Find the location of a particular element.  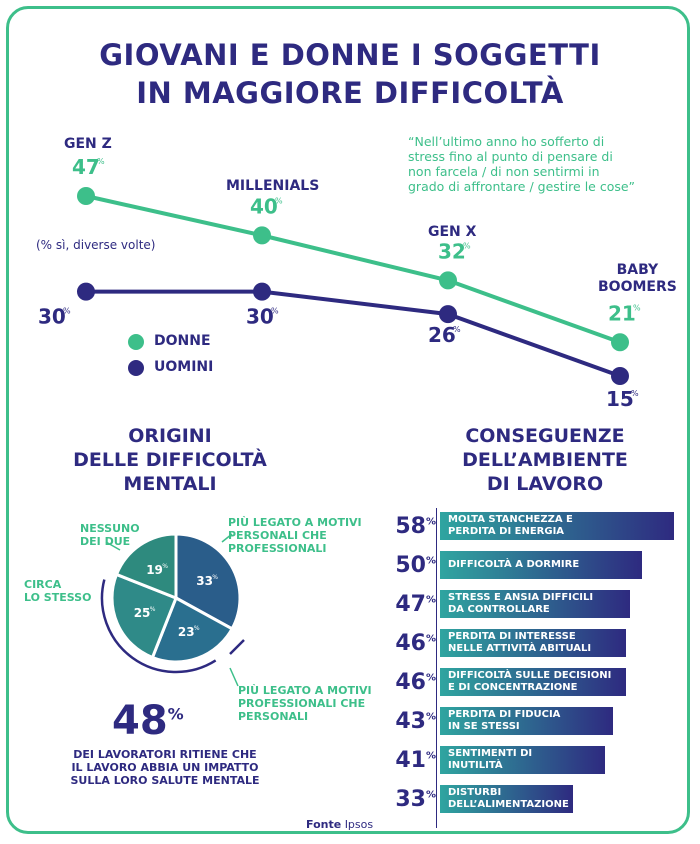

pie-value-0: 33 is located at coordinates (204, 581).